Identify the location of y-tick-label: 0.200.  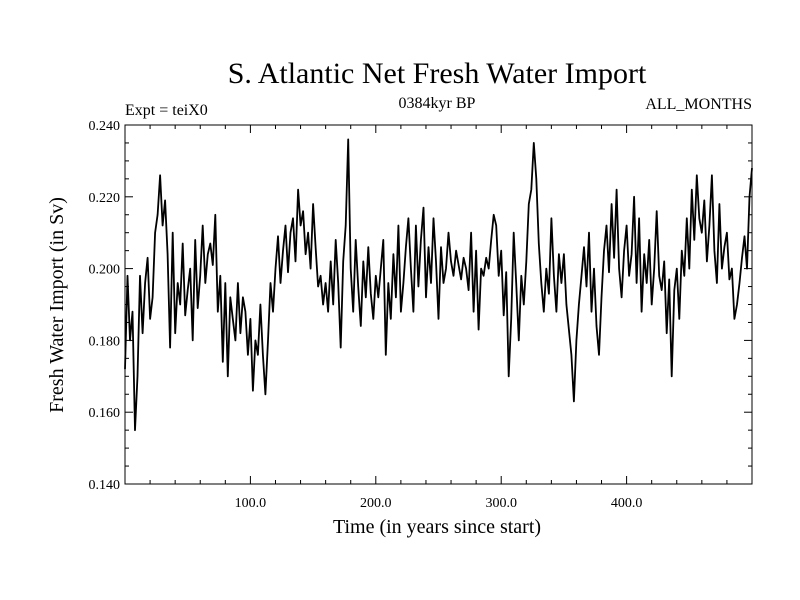
(105, 270).